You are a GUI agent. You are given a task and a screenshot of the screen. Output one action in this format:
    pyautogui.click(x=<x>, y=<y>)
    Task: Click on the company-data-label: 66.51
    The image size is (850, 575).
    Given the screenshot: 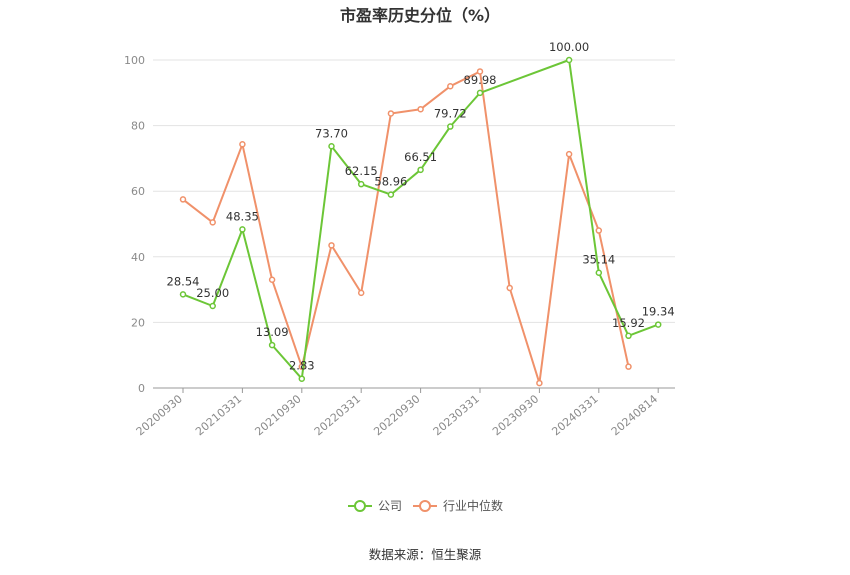 What is the action you would take?
    pyautogui.click(x=420, y=157)
    